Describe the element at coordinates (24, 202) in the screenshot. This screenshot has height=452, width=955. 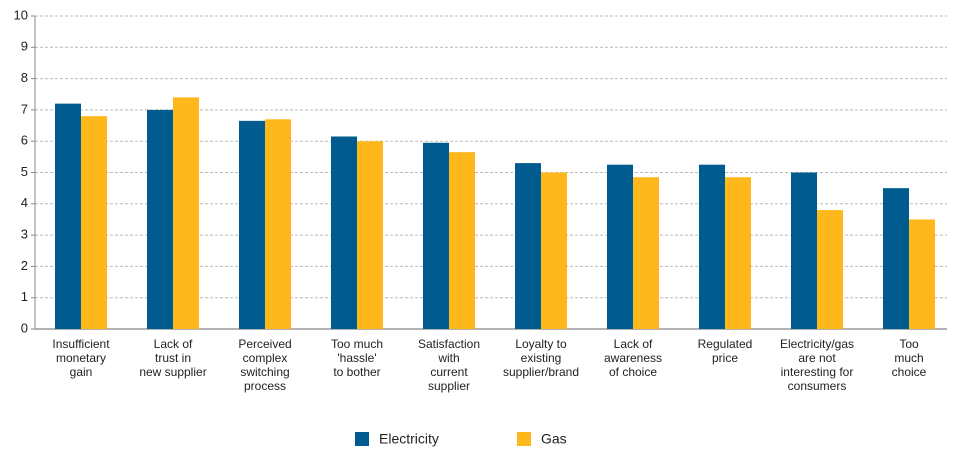
I see `y-tick-label: 4` at that location.